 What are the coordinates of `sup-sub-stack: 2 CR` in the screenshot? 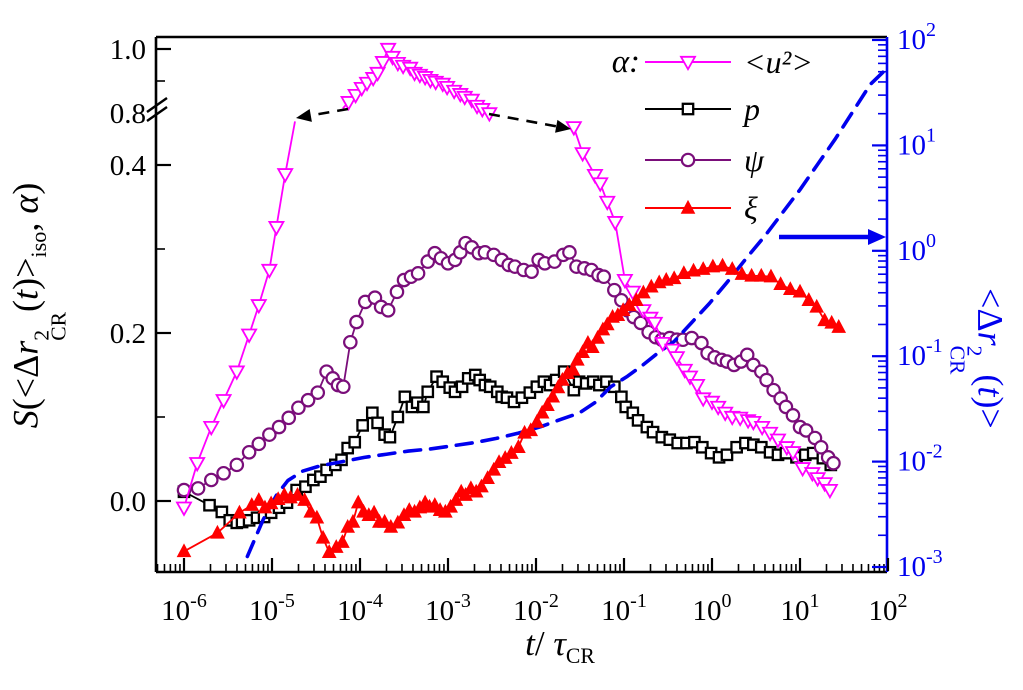 It's located at (50, 326).